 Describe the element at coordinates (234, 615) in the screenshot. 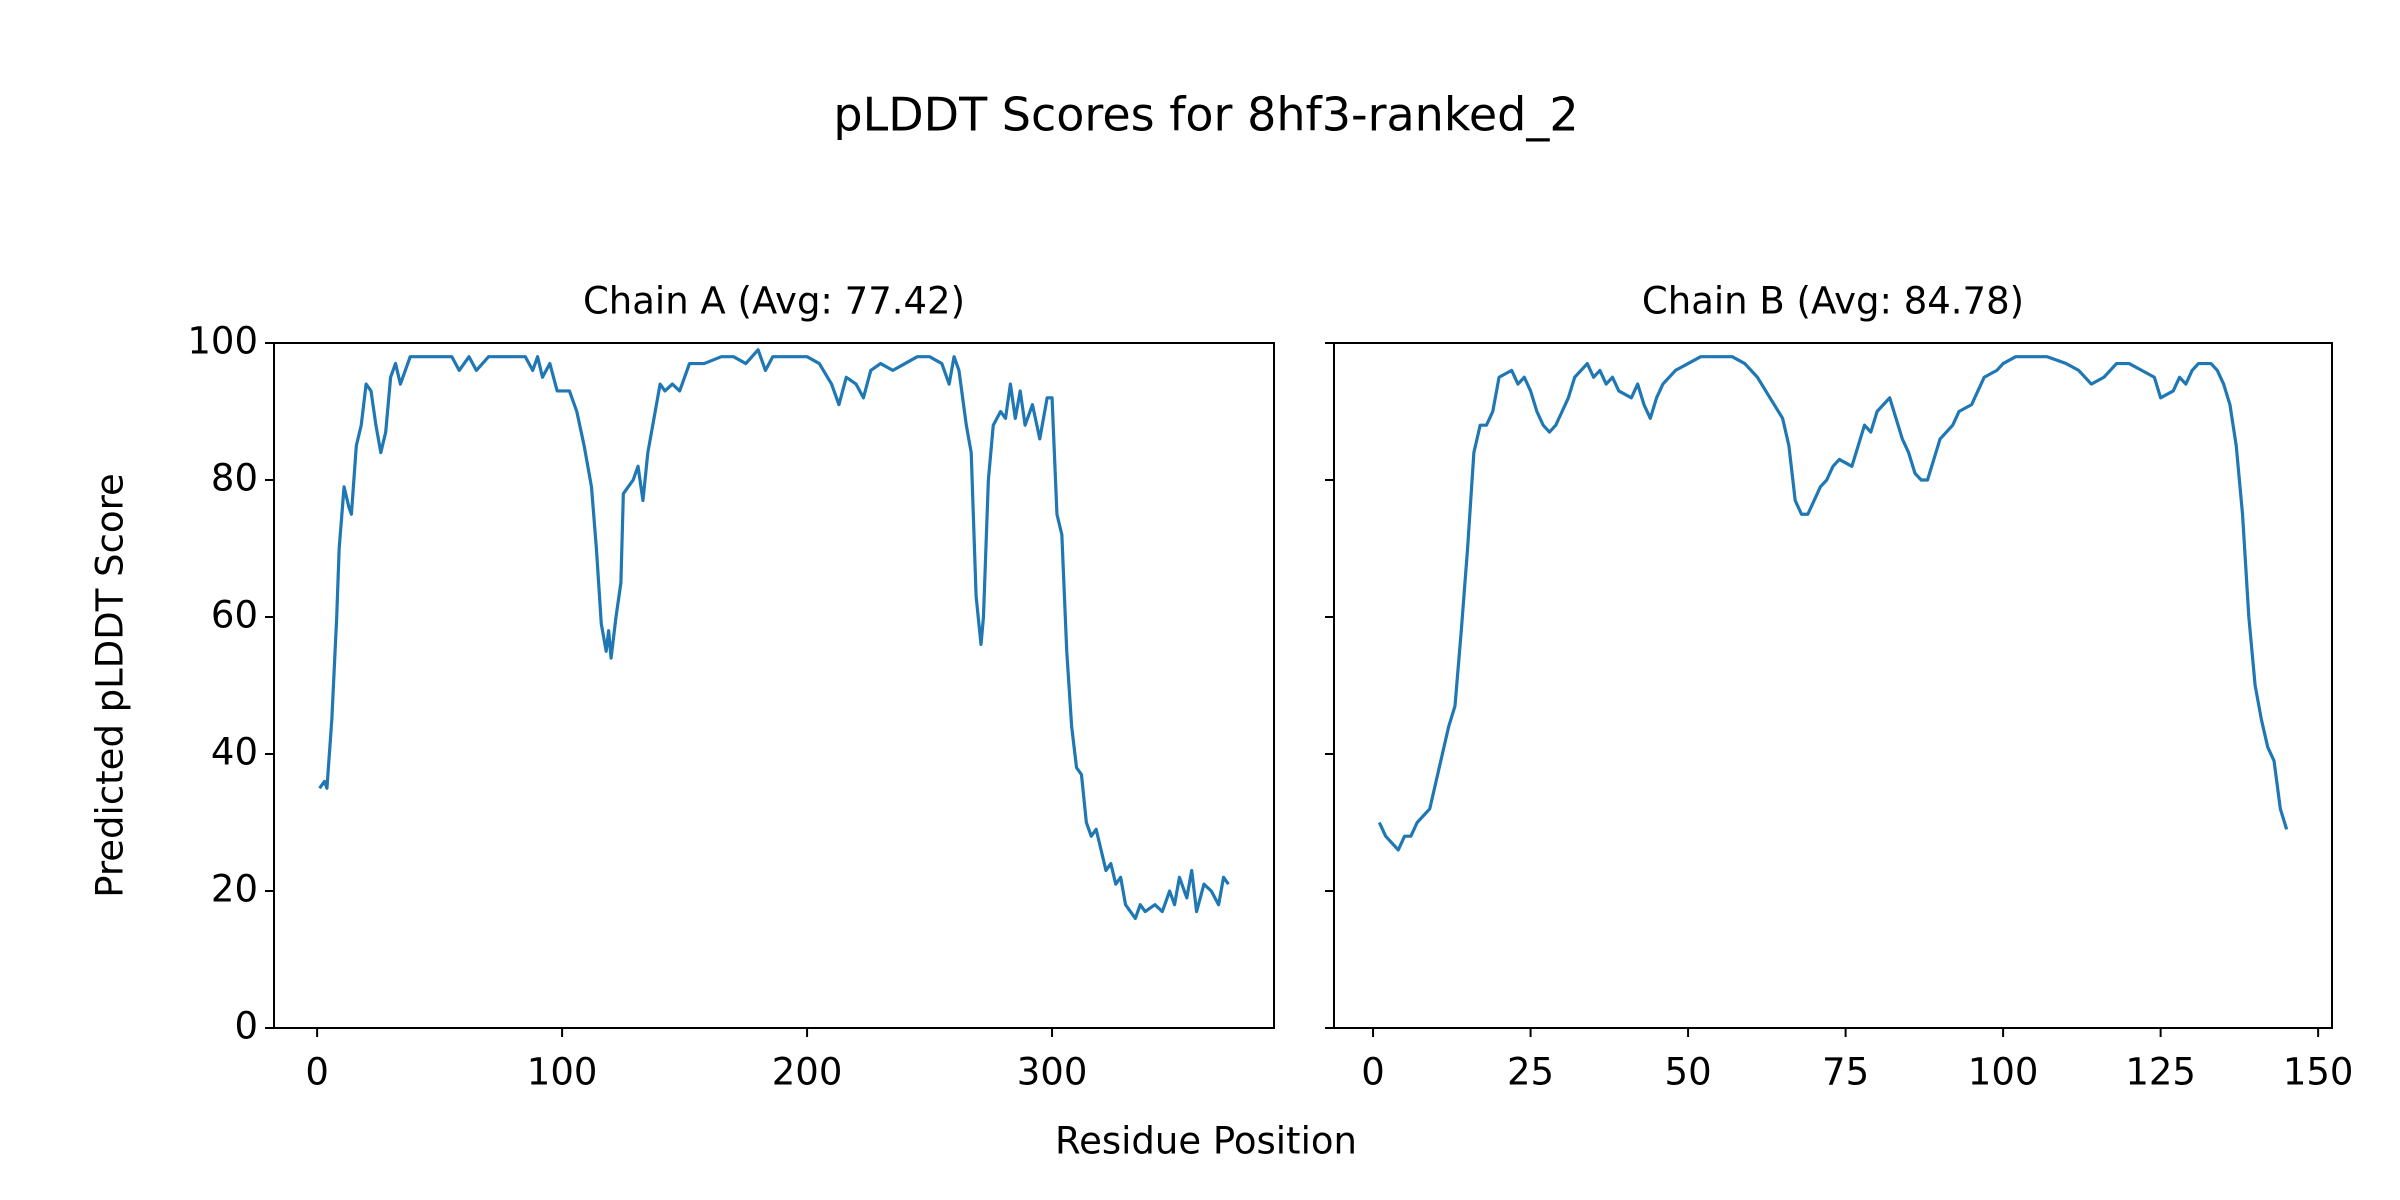

I see `y-tick-label: 60` at that location.